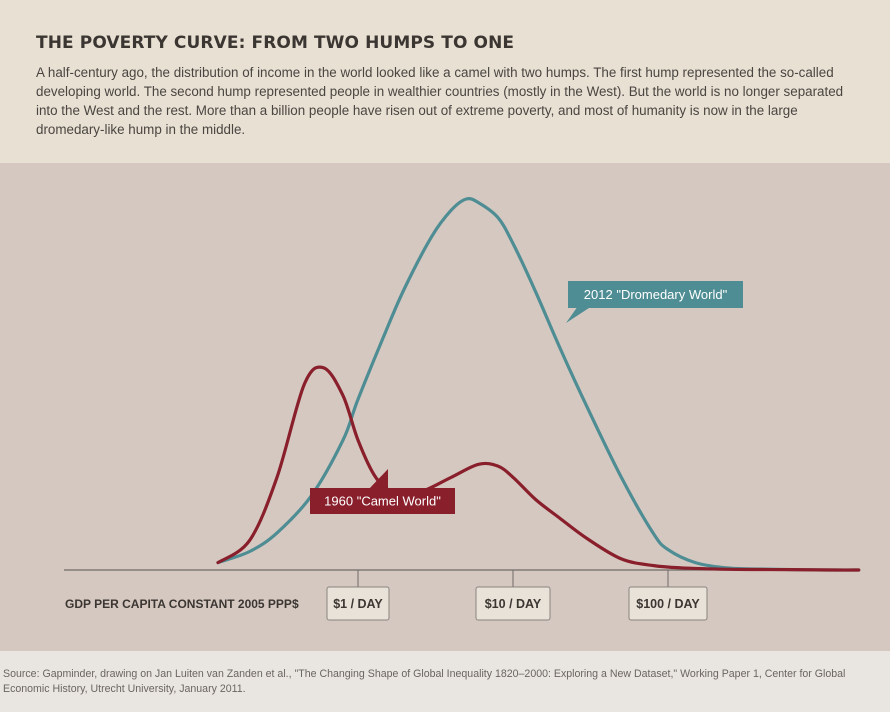  I want to click on callout-2012-pointer, so click(579, 314).